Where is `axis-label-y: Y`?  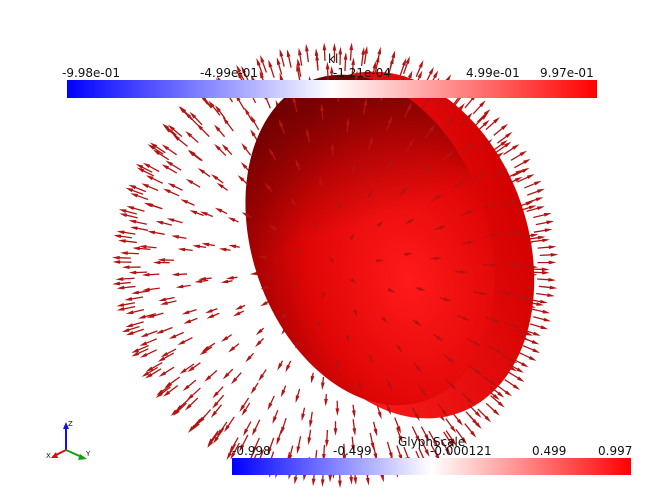 axis-label-y: Y is located at coordinates (88, 454).